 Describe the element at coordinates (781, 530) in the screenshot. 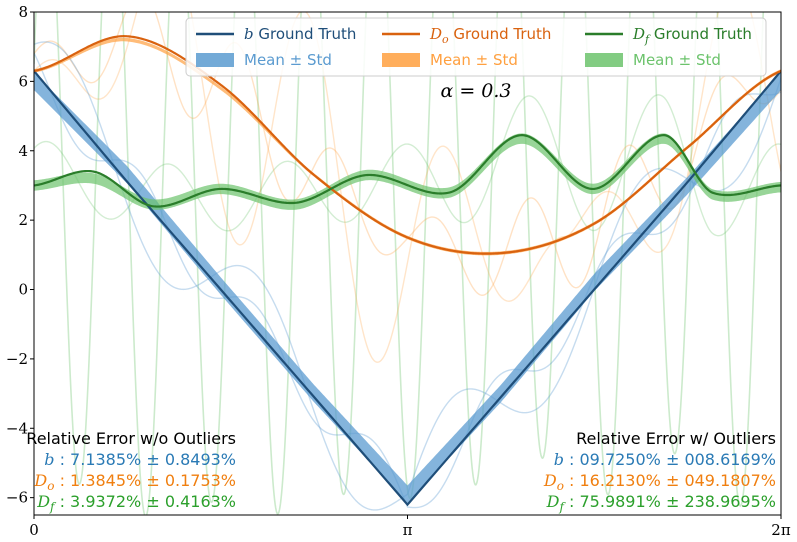

I see `x-tick-label: 2π` at that location.